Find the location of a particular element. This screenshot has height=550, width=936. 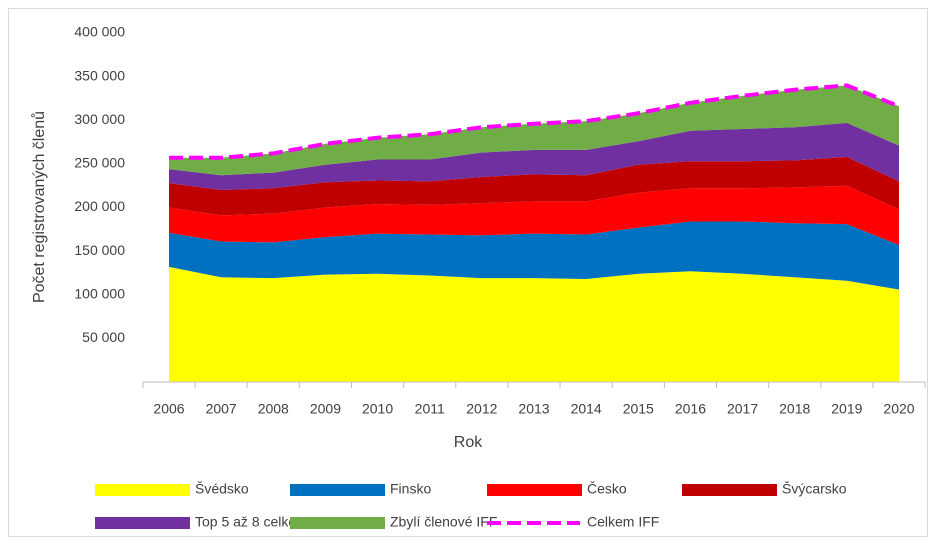

x-tick-label: 2020 is located at coordinates (898, 409).